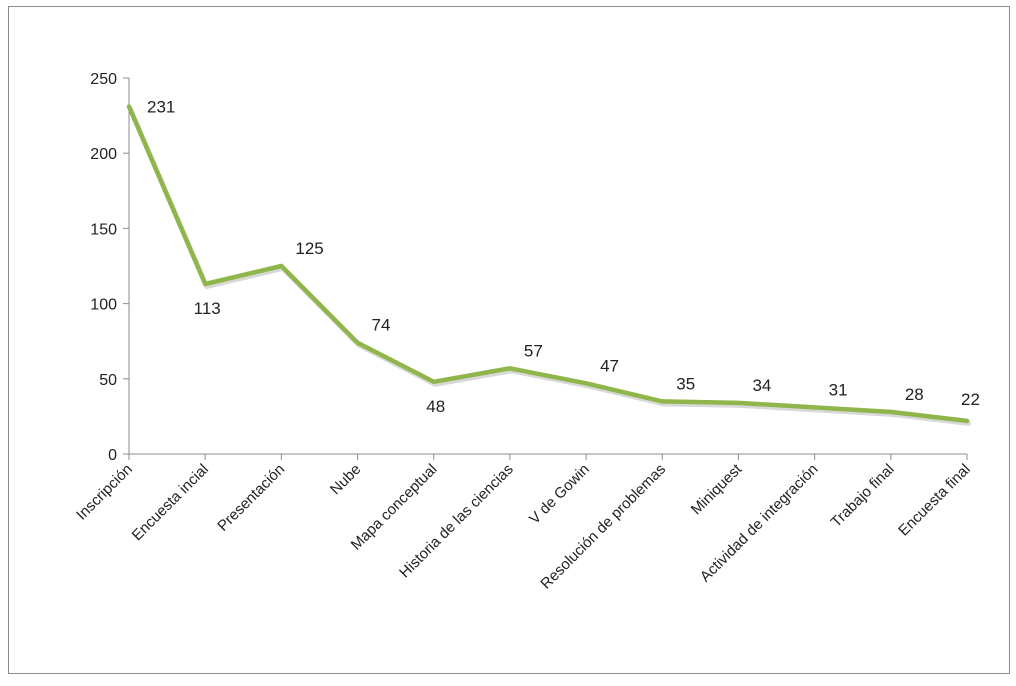  Describe the element at coordinates (103, 79) in the screenshot. I see `y-tick-label: 250` at that location.